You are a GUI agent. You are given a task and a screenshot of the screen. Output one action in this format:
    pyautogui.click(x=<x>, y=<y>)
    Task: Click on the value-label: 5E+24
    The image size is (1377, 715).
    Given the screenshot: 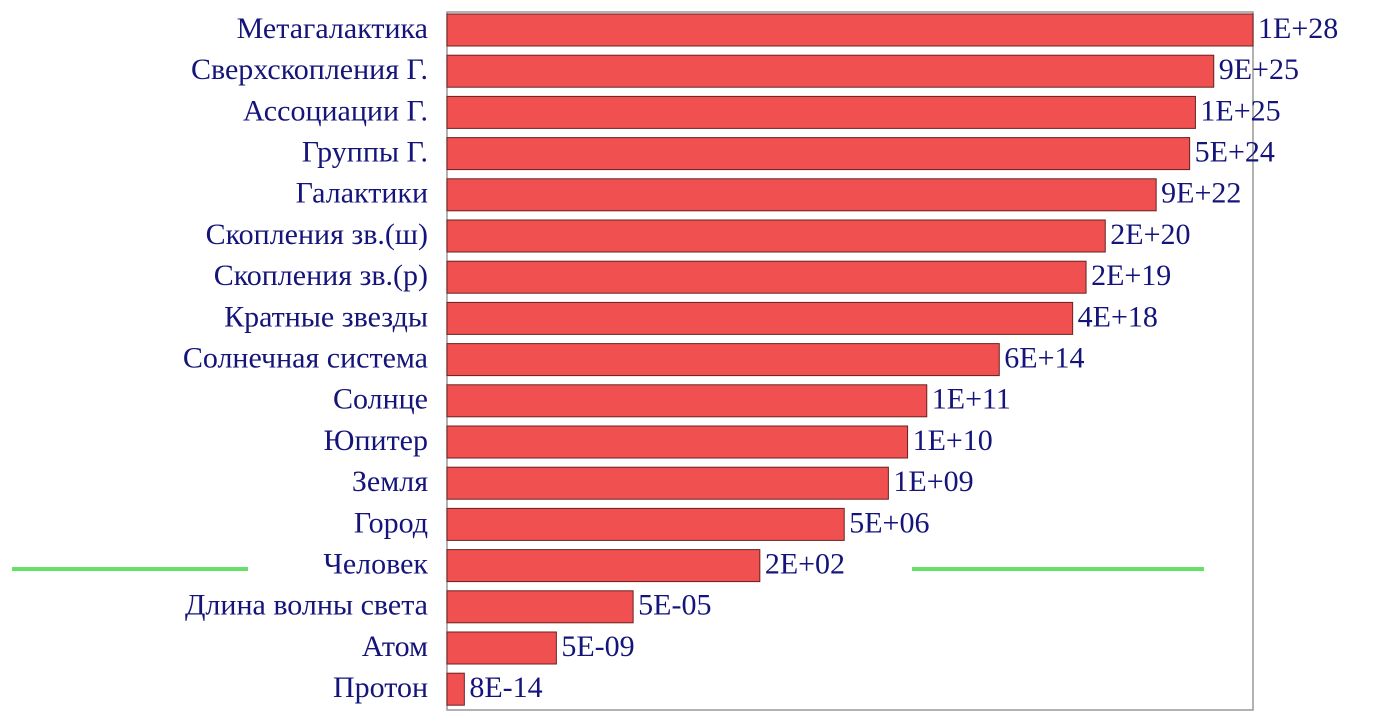 What is the action you would take?
    pyautogui.click(x=1235, y=151)
    